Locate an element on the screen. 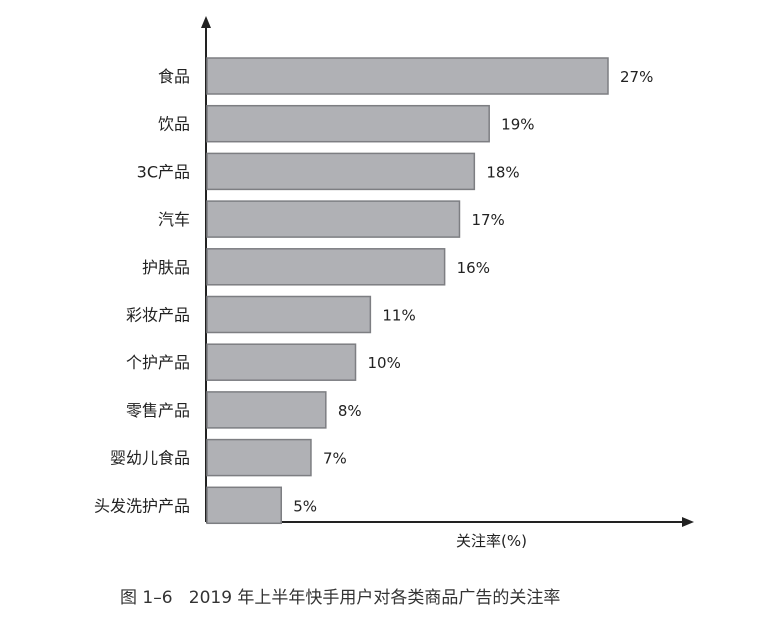  value-label: 11% is located at coordinates (398, 316).